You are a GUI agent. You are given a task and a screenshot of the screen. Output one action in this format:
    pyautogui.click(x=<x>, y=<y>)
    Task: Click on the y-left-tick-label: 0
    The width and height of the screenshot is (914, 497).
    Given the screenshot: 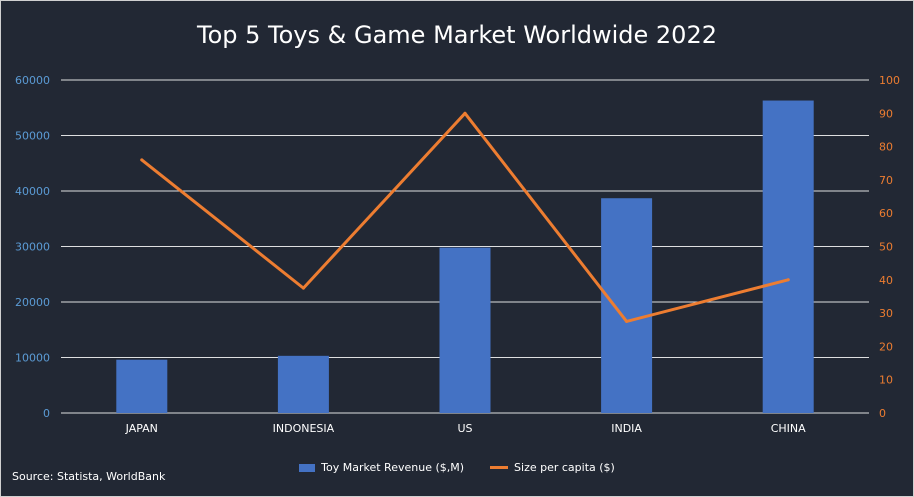 What is the action you would take?
    pyautogui.click(x=46, y=413)
    